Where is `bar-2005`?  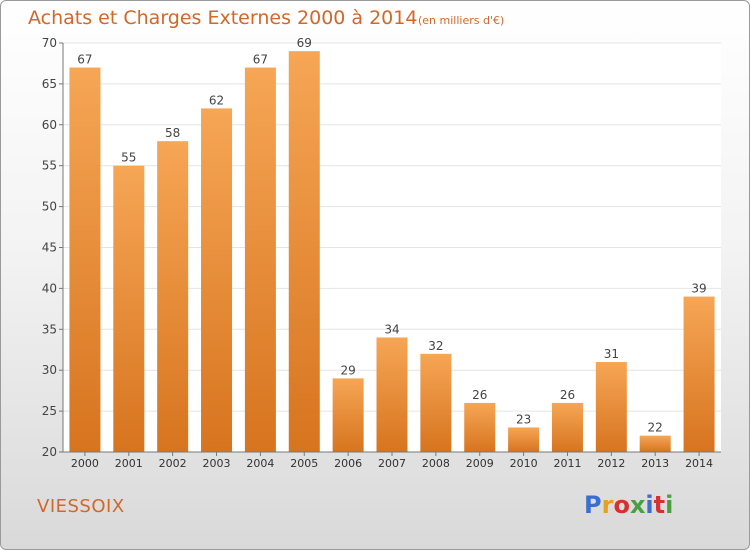
bar-2005 is located at coordinates (304, 252).